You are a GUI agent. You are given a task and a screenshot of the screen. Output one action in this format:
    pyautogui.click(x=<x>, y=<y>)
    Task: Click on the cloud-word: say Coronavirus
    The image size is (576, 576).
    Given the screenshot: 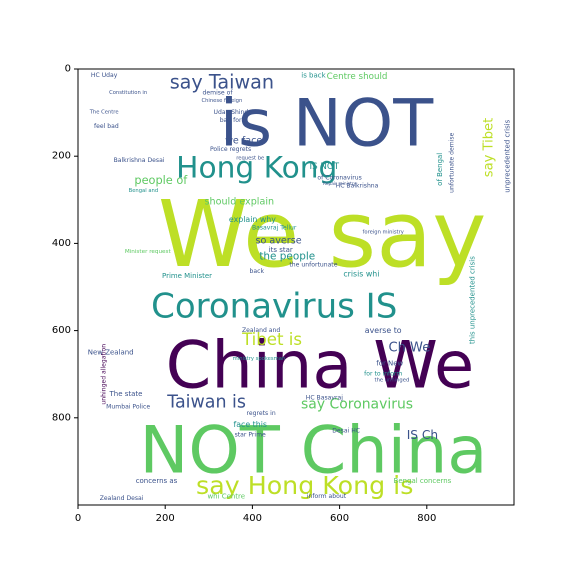 What is the action you would take?
    pyautogui.click(x=357, y=405)
    